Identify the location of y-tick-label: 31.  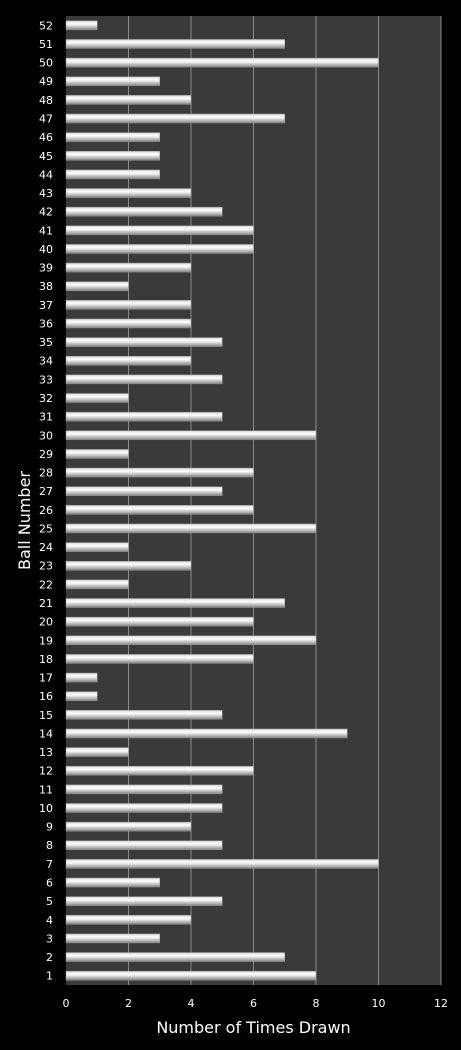
(46, 417).